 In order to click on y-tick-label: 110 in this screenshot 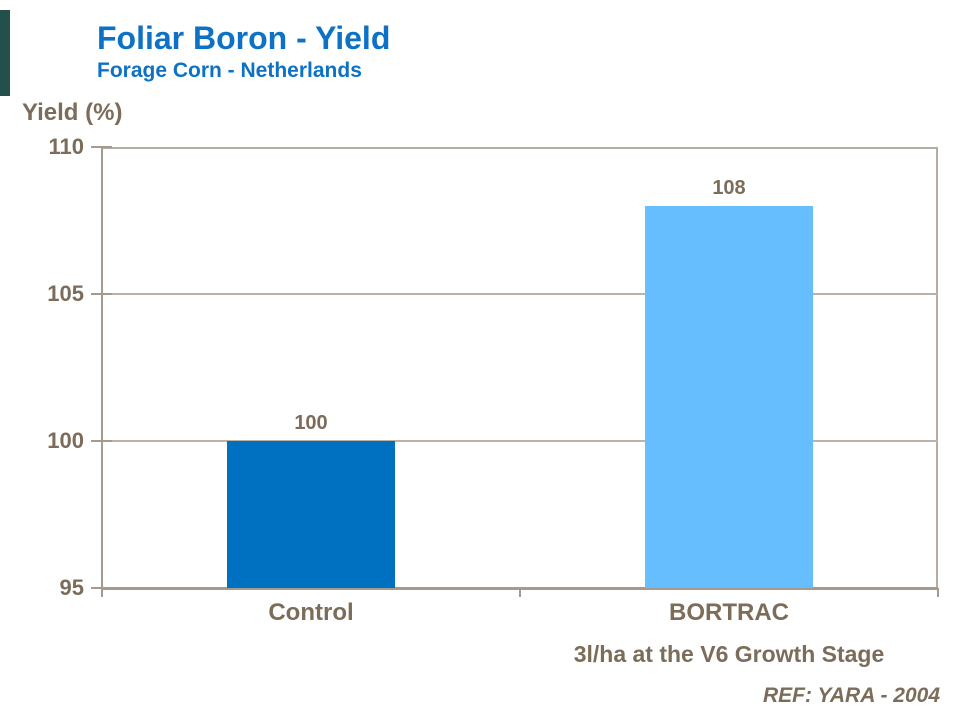, I will do `click(66, 146)`.